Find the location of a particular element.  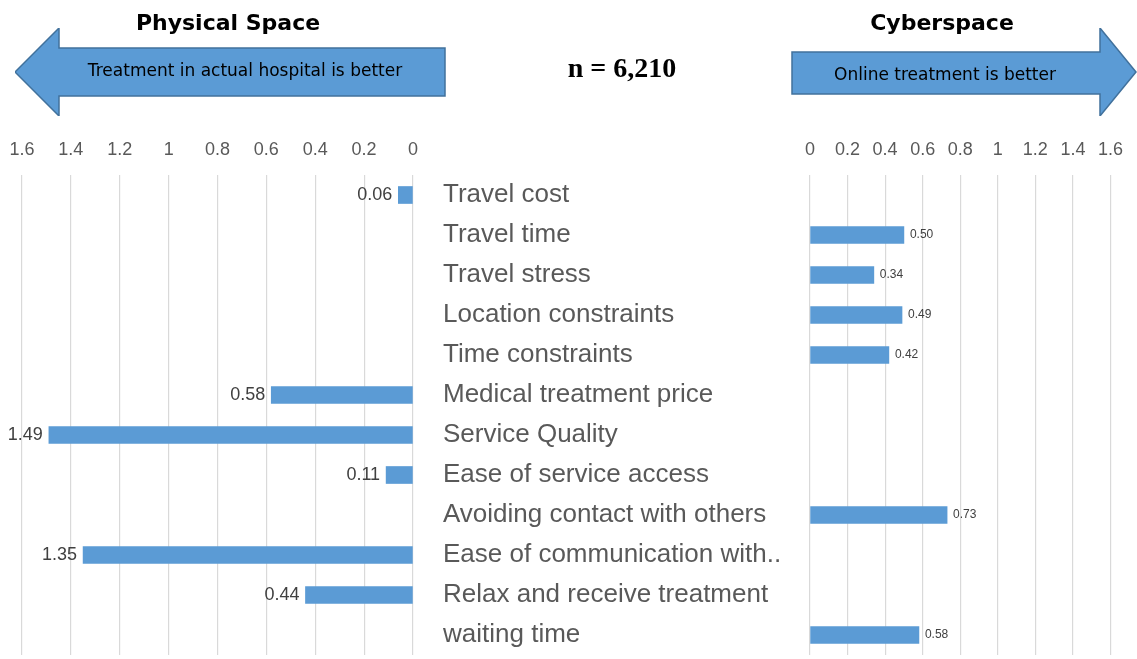

y-tick-label: waiting time is located at coordinates (511, 633).